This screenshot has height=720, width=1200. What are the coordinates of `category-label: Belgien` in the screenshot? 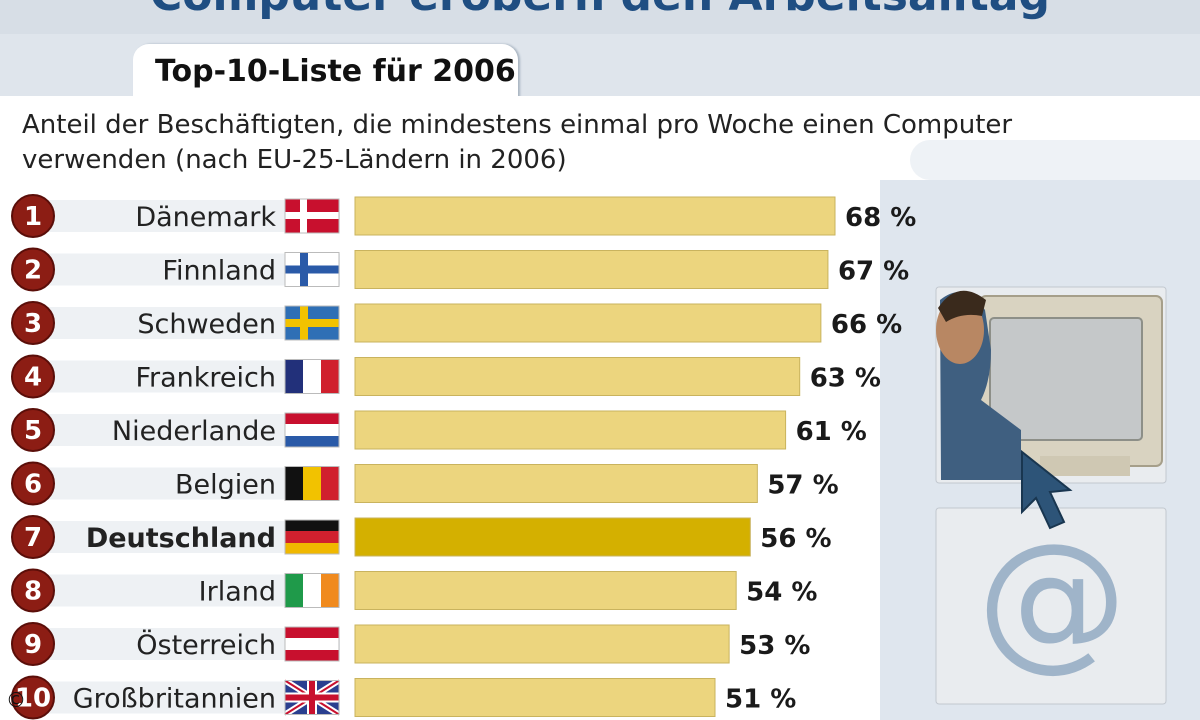 It's located at (225, 485).